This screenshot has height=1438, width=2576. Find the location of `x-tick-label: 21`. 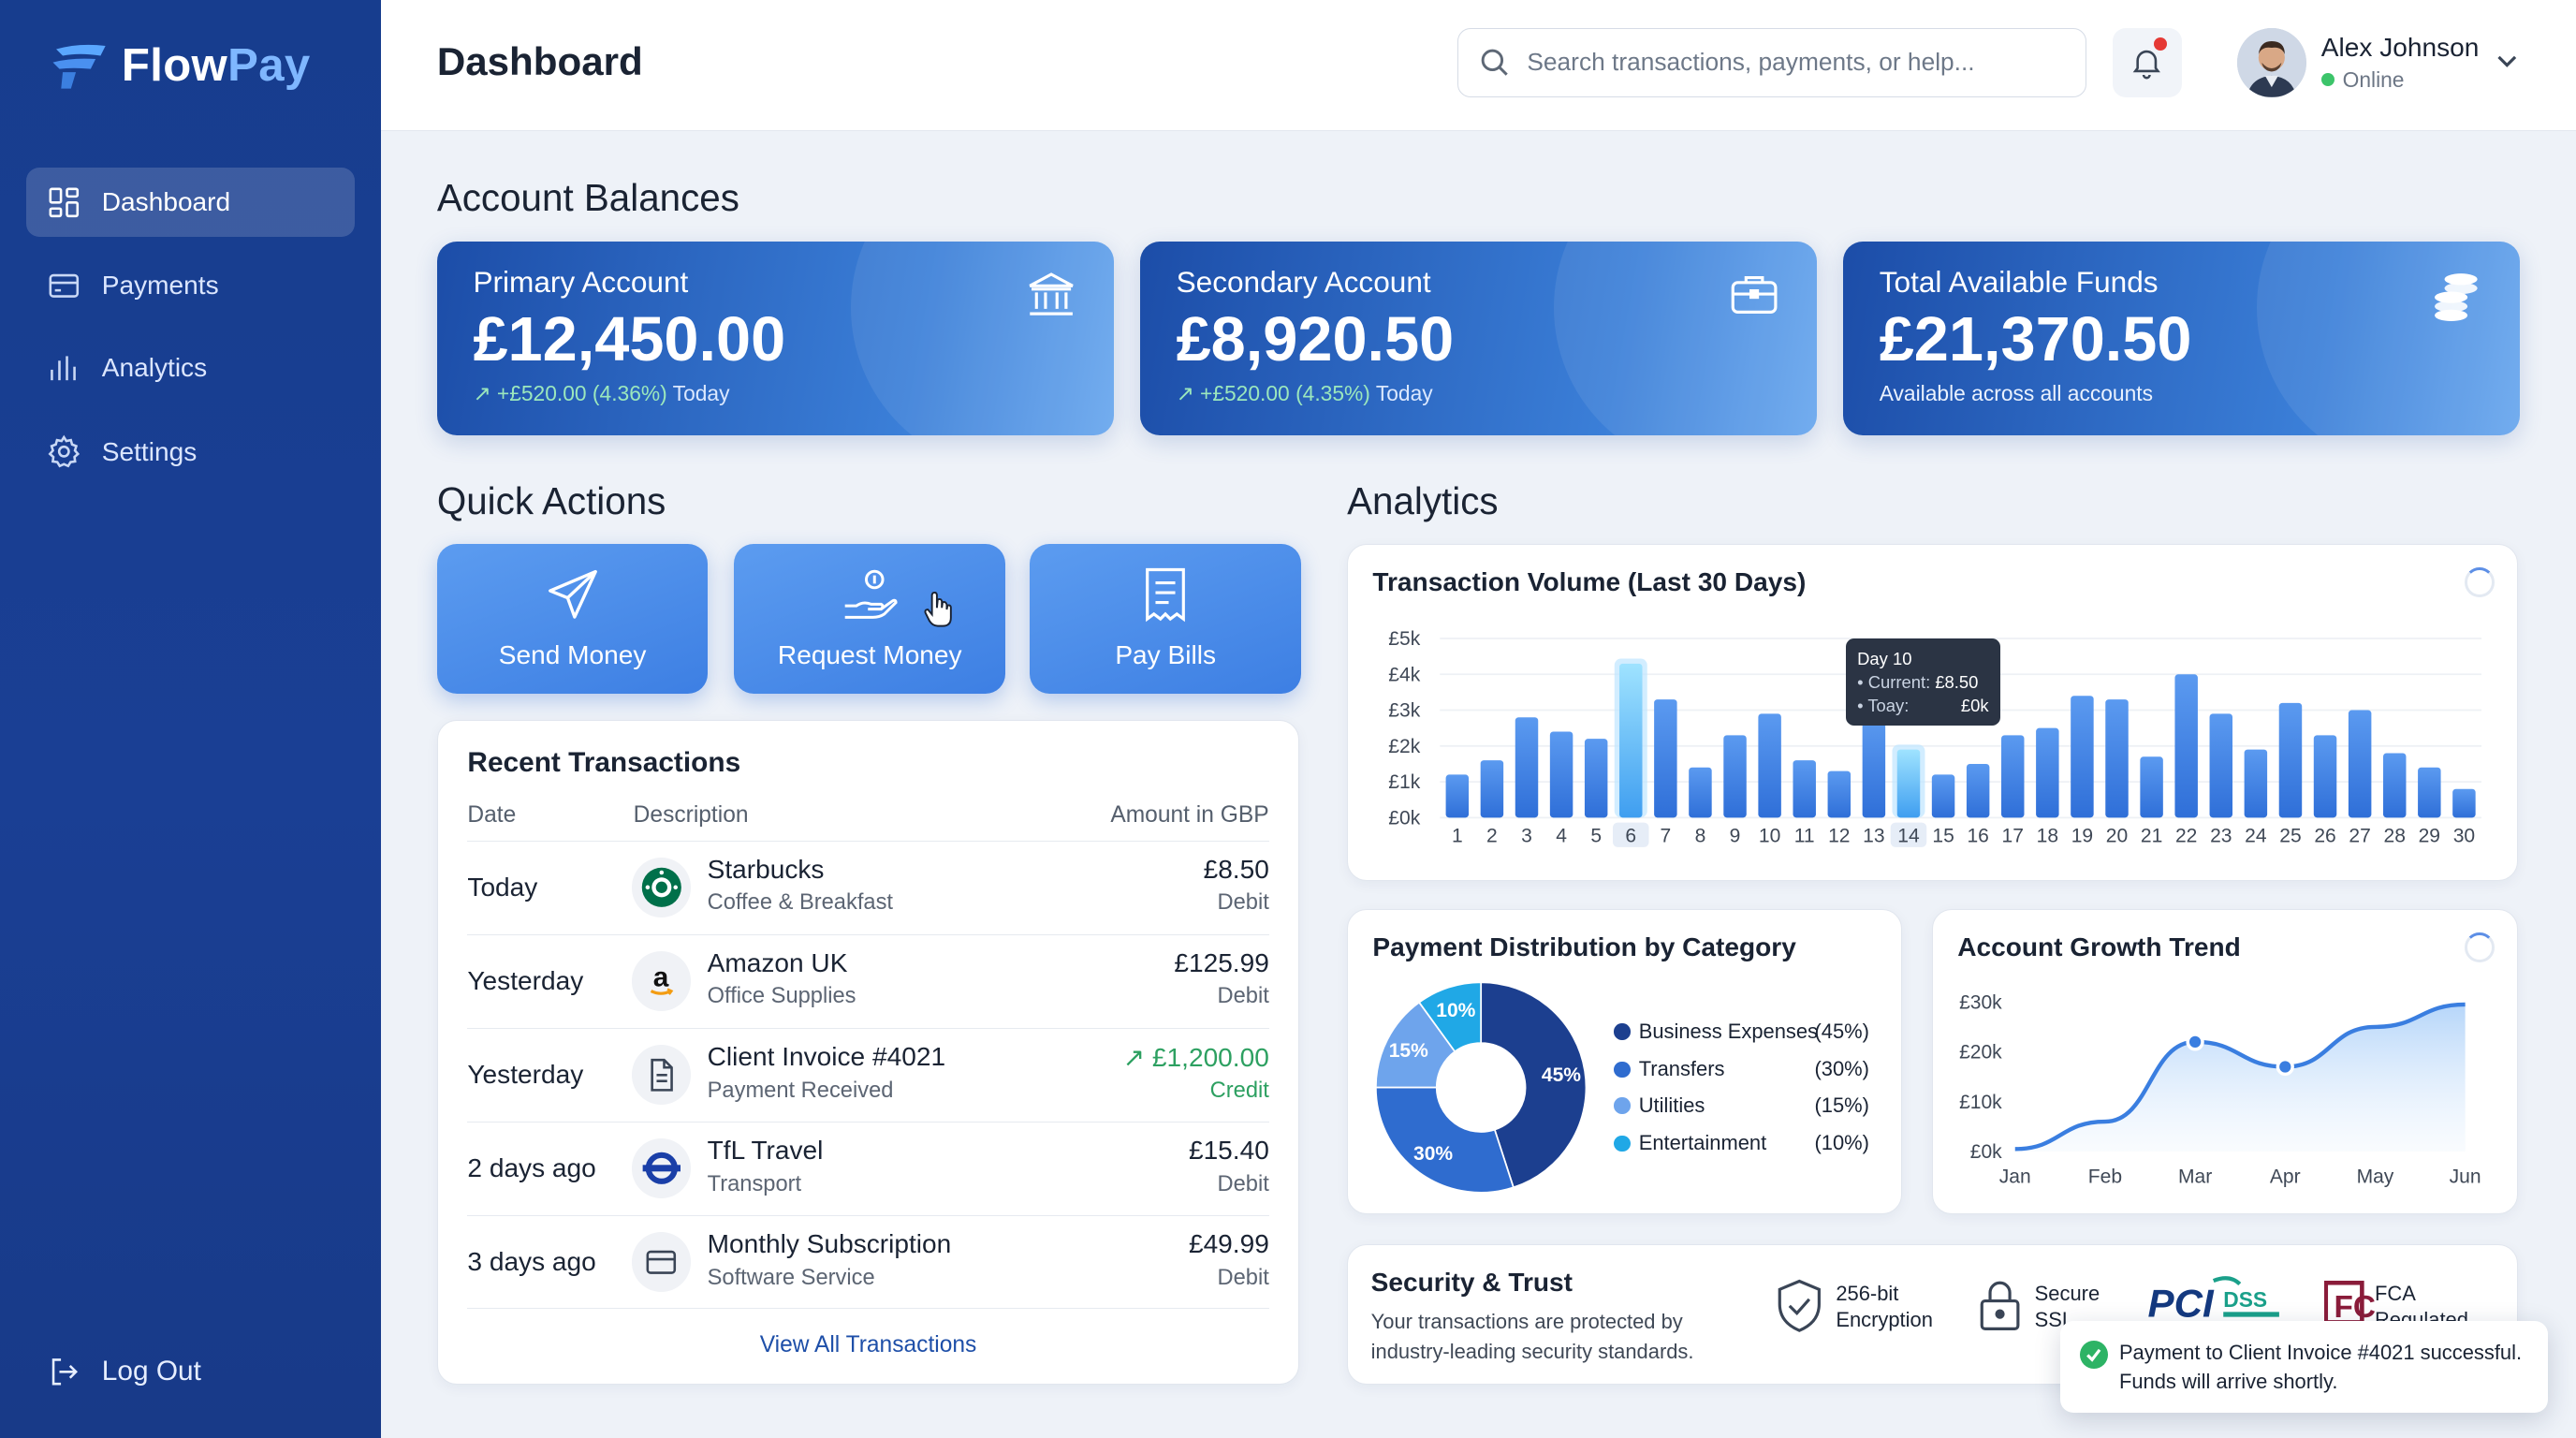

x-tick-label: 21 is located at coordinates (2151, 836).